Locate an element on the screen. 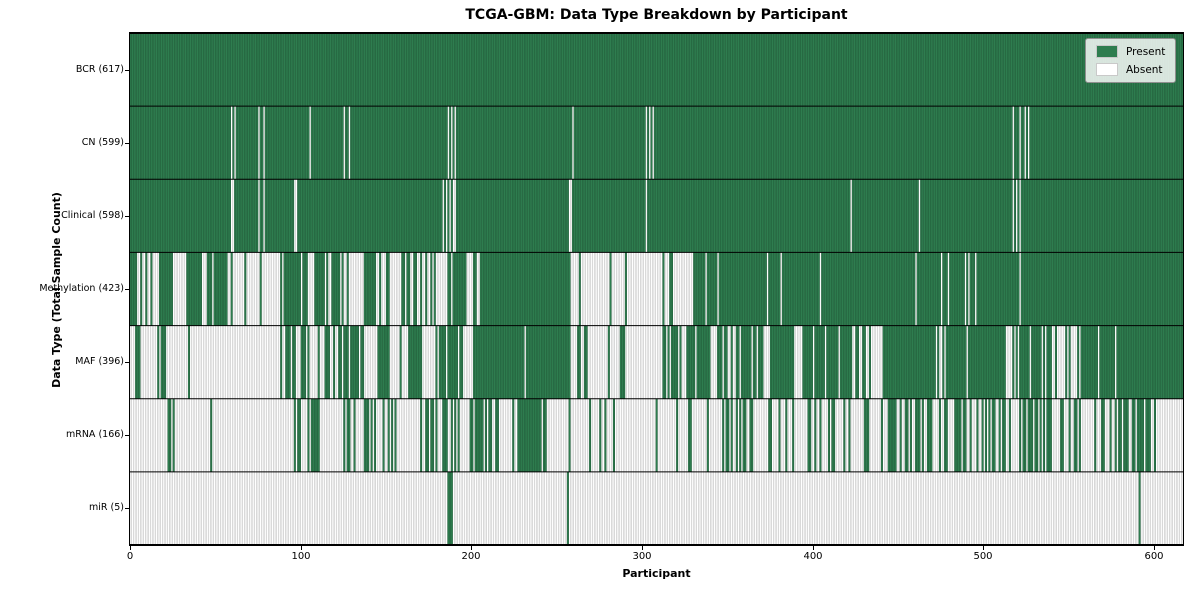 This screenshot has width=1200, height=600. legend-label-present: Present is located at coordinates (1146, 51).